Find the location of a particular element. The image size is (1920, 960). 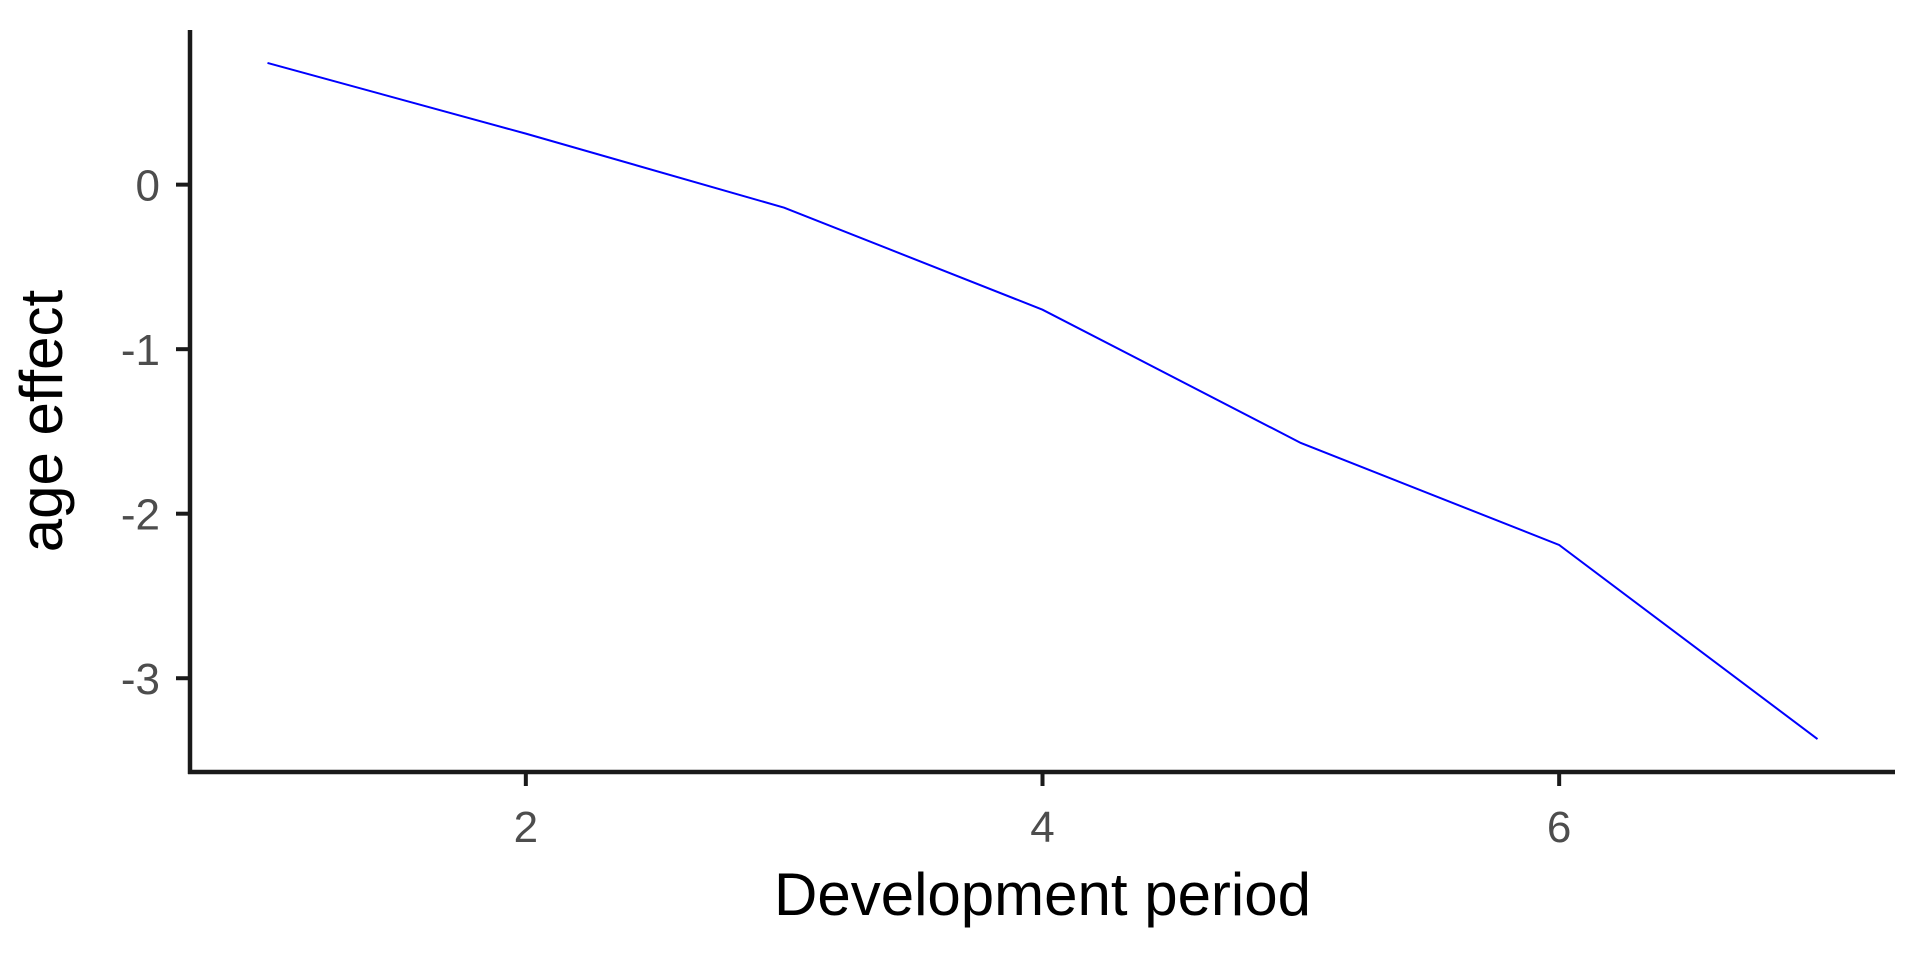

x-axis-ticks: 2 4 6 is located at coordinates (1042, 812).